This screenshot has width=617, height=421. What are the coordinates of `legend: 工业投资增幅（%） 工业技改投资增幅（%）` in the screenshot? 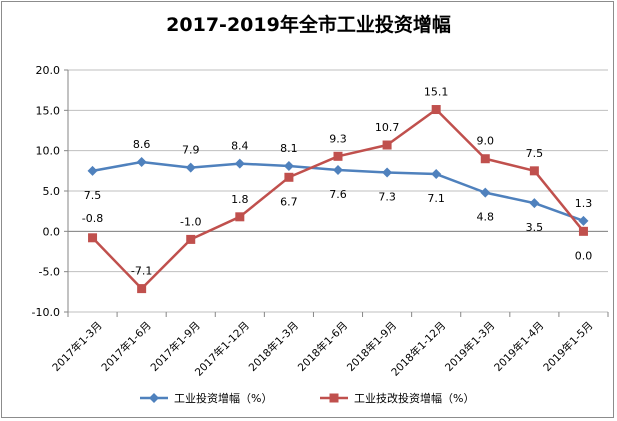 It's located at (307, 398).